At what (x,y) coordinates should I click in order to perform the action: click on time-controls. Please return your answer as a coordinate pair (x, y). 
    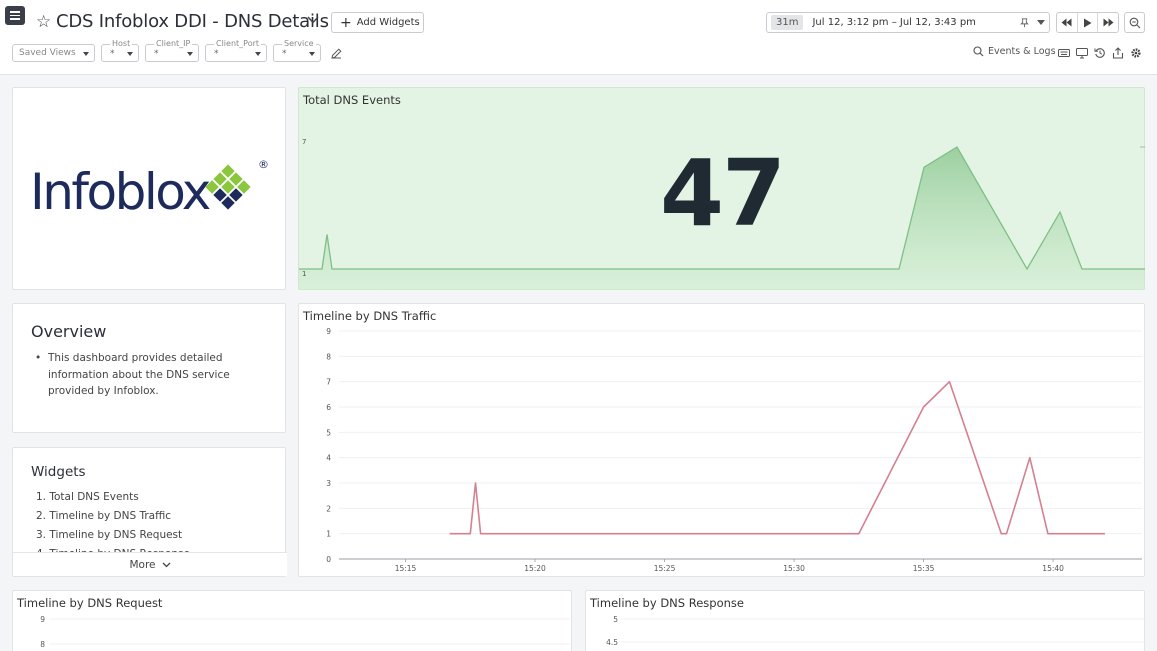
    Looking at the image, I should click on (1087, 22).